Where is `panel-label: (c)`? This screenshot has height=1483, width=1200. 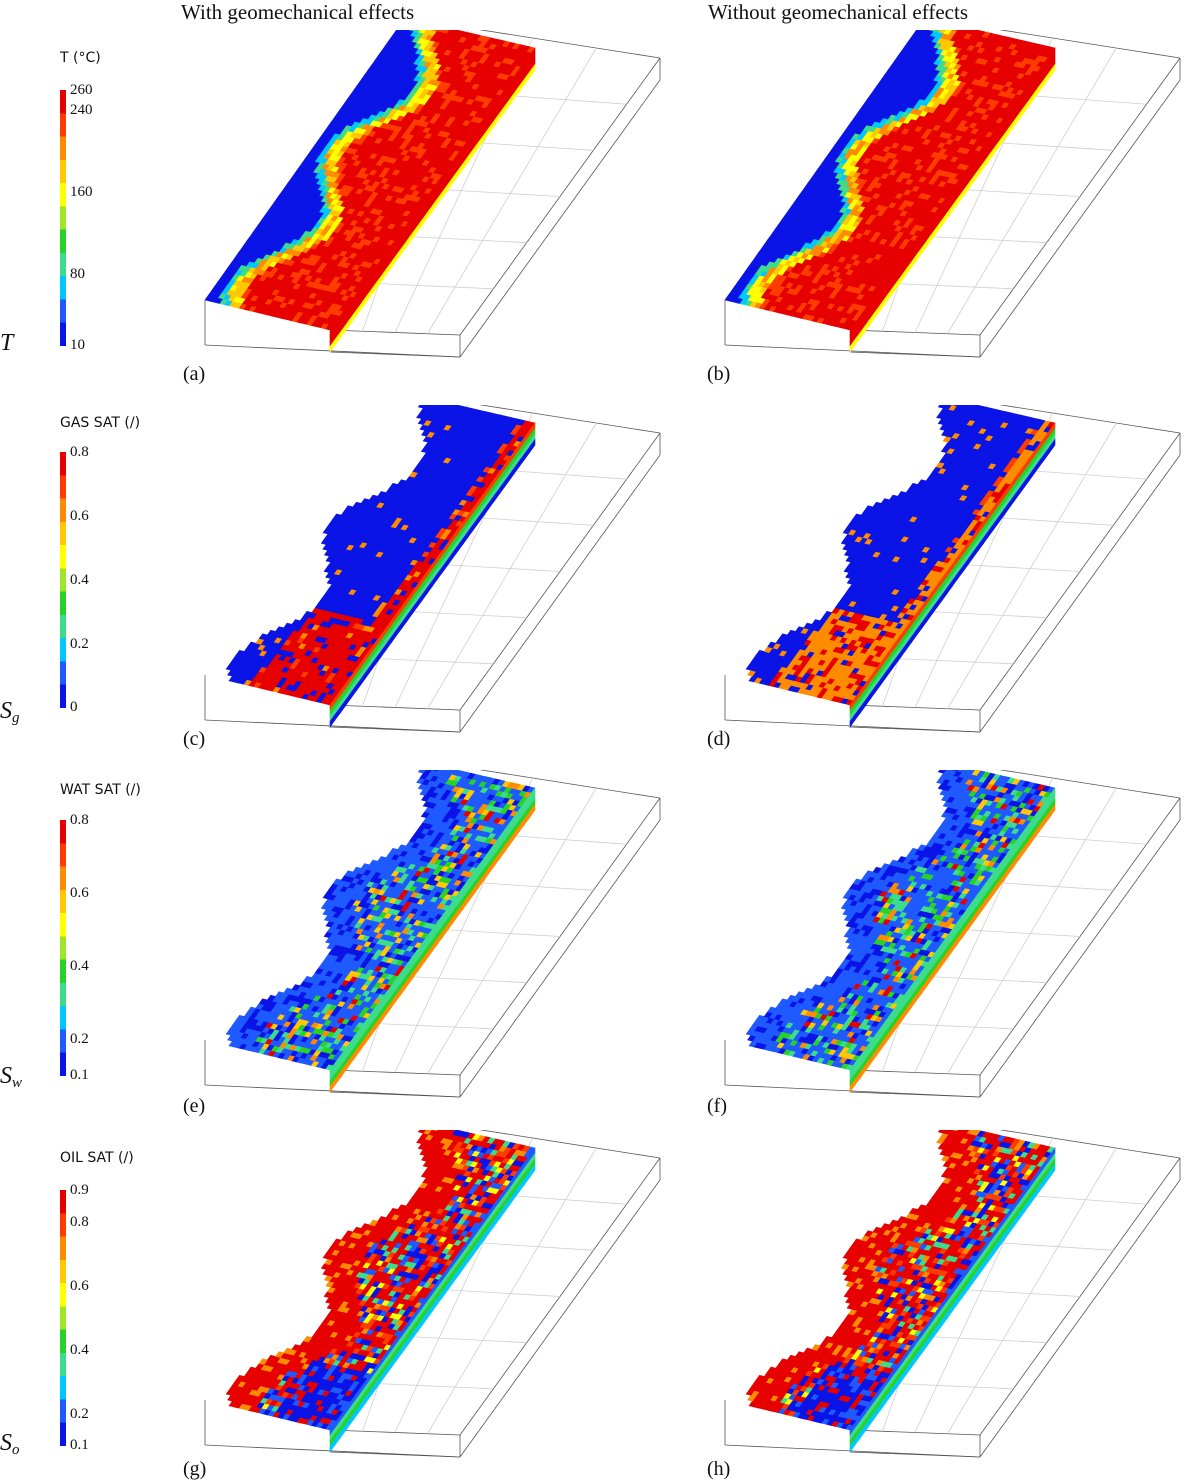
panel-label: (c) is located at coordinates (194, 739).